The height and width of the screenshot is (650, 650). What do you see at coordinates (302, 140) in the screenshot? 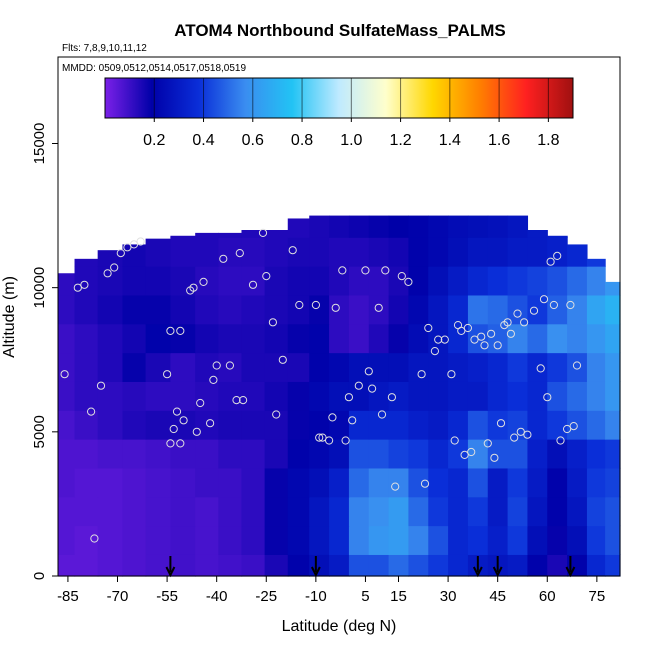
I see `colorbar-tick-label: 0.8` at bounding box center [302, 140].